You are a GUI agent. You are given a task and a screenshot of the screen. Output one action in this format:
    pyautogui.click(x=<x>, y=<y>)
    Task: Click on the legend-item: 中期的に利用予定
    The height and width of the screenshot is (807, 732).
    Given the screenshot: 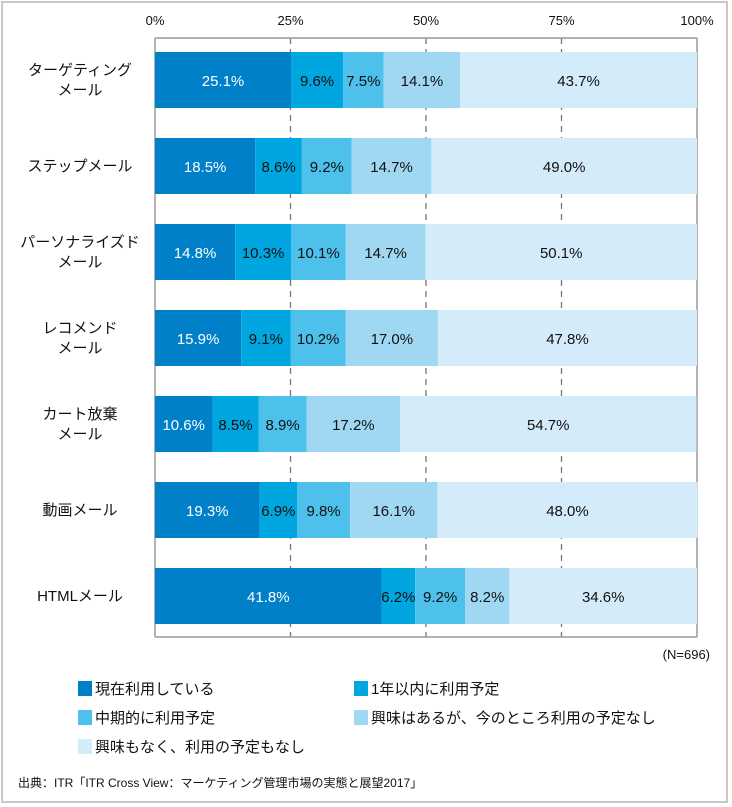 What is the action you would take?
    pyautogui.click(x=146, y=717)
    